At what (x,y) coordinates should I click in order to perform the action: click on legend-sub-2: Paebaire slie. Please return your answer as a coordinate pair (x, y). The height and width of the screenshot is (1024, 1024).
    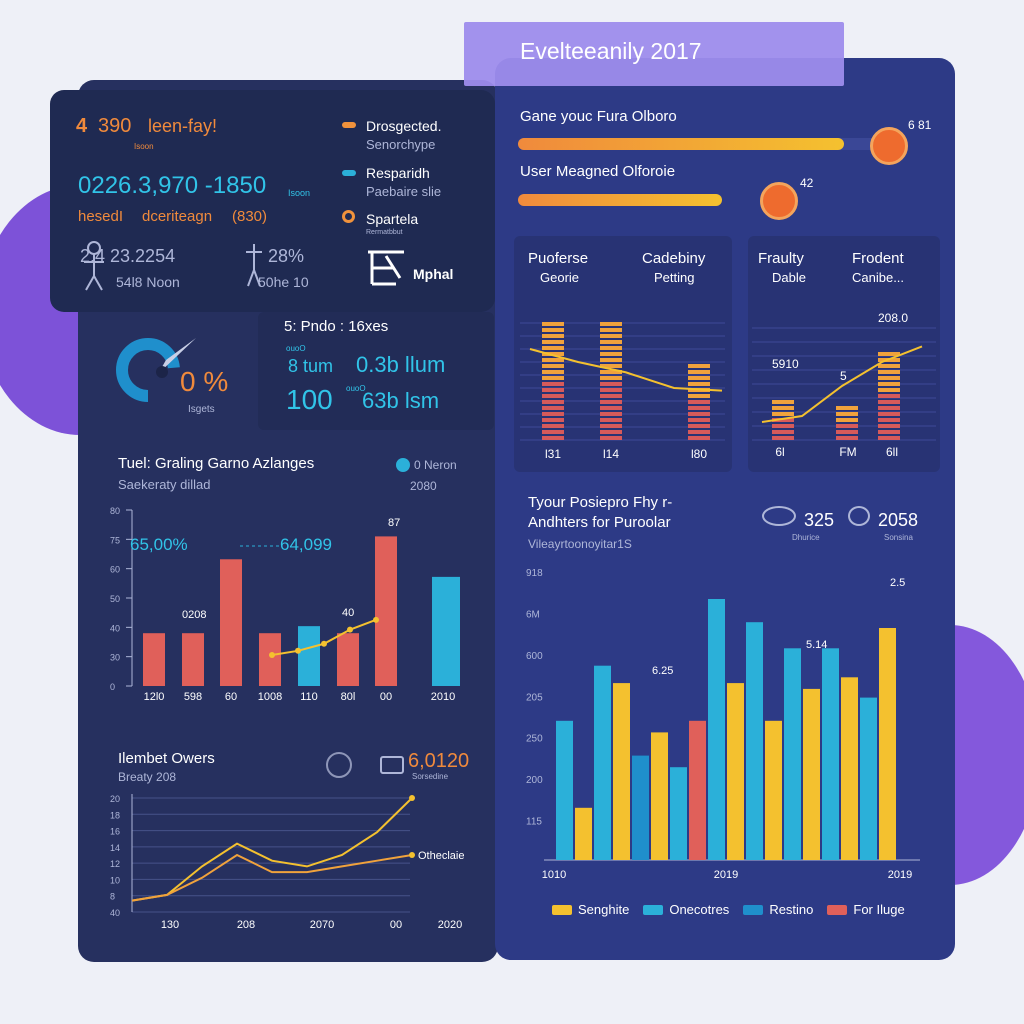
    Looking at the image, I should click on (404, 191).